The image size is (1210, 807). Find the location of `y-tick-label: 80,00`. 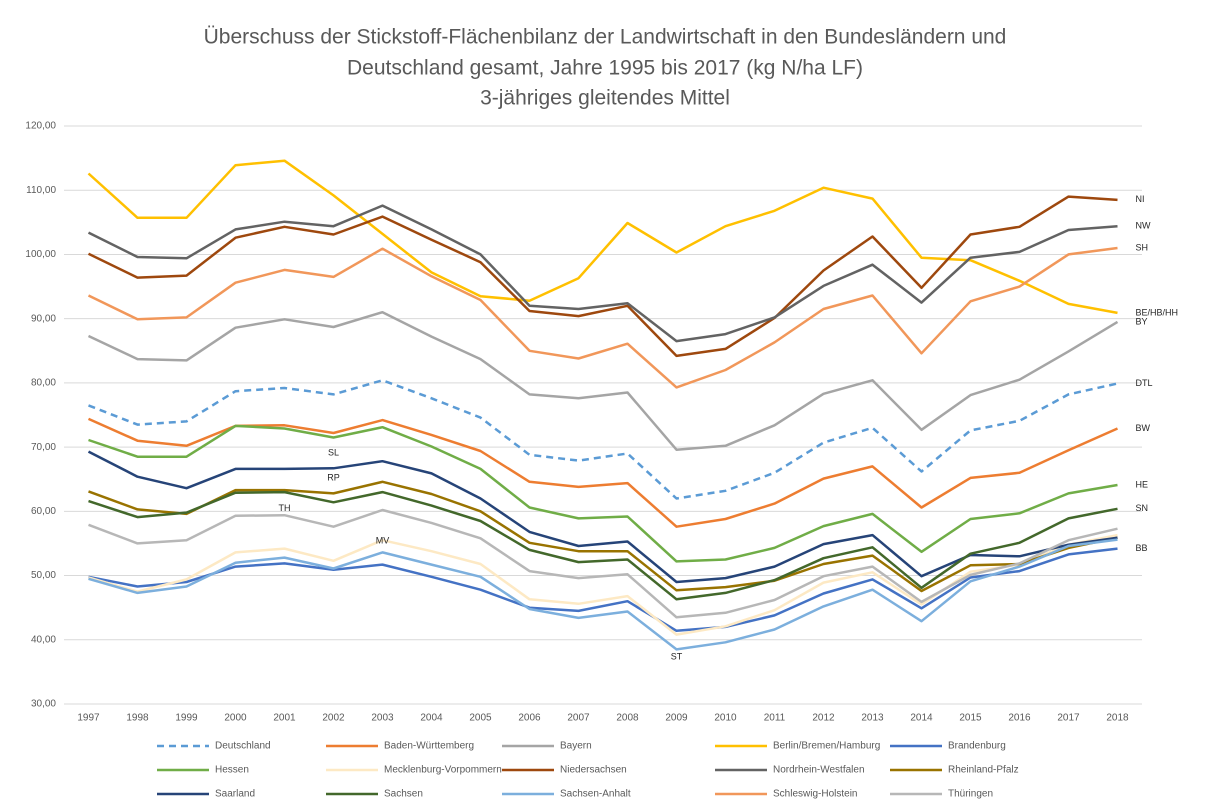

y-tick-label: 80,00 is located at coordinates (43, 383).